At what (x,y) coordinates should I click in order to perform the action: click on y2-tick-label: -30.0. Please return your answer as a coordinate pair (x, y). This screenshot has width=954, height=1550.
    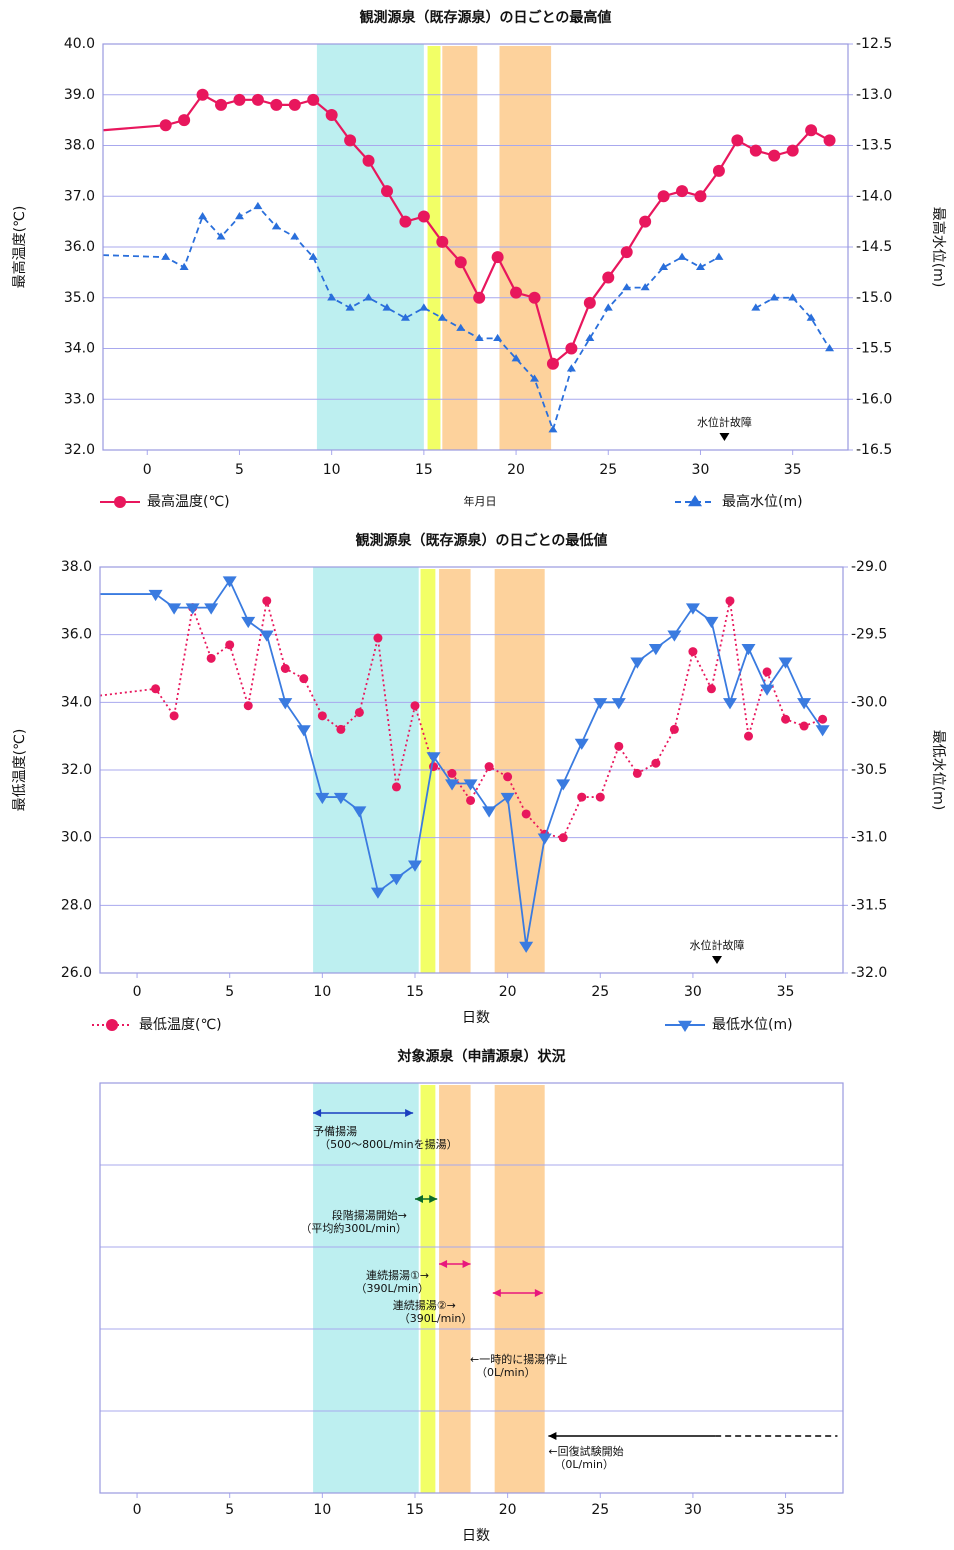
    Looking at the image, I should click on (869, 702).